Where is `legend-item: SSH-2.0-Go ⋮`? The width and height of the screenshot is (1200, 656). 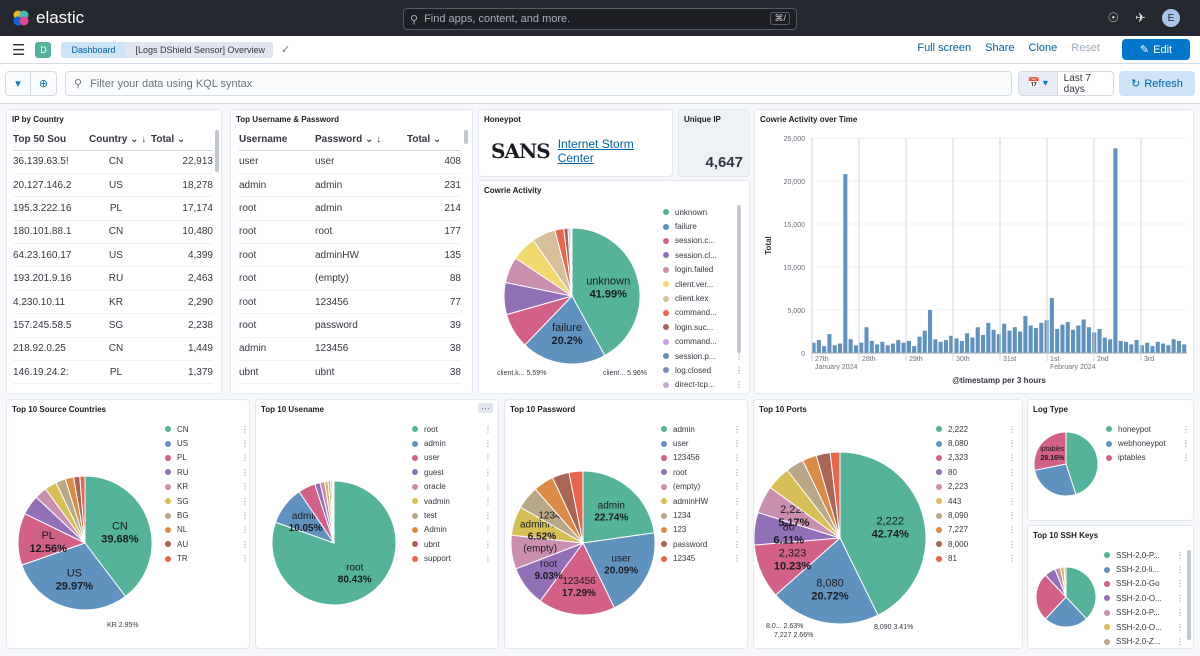
legend-item: SSH-2.0-Go ⋮ is located at coordinates (1144, 584).